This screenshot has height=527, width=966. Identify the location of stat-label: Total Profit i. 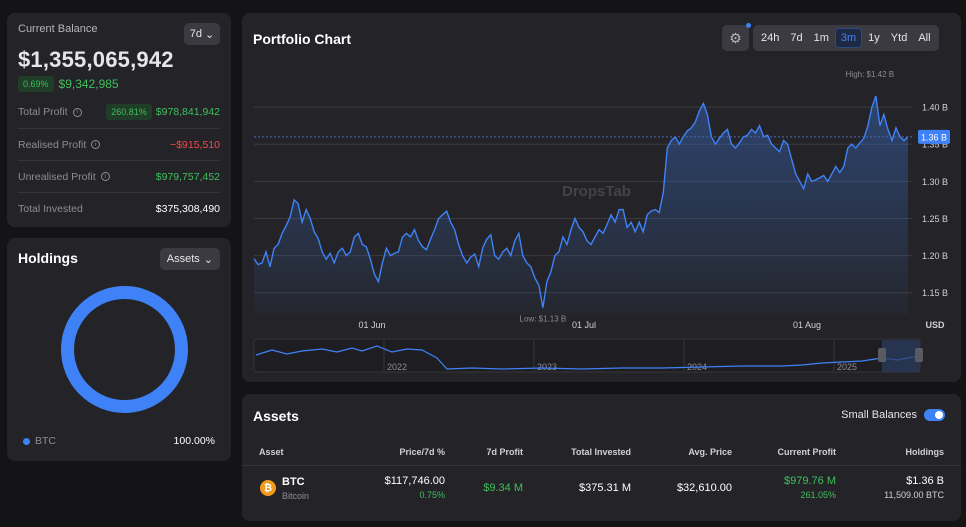
(50, 112).